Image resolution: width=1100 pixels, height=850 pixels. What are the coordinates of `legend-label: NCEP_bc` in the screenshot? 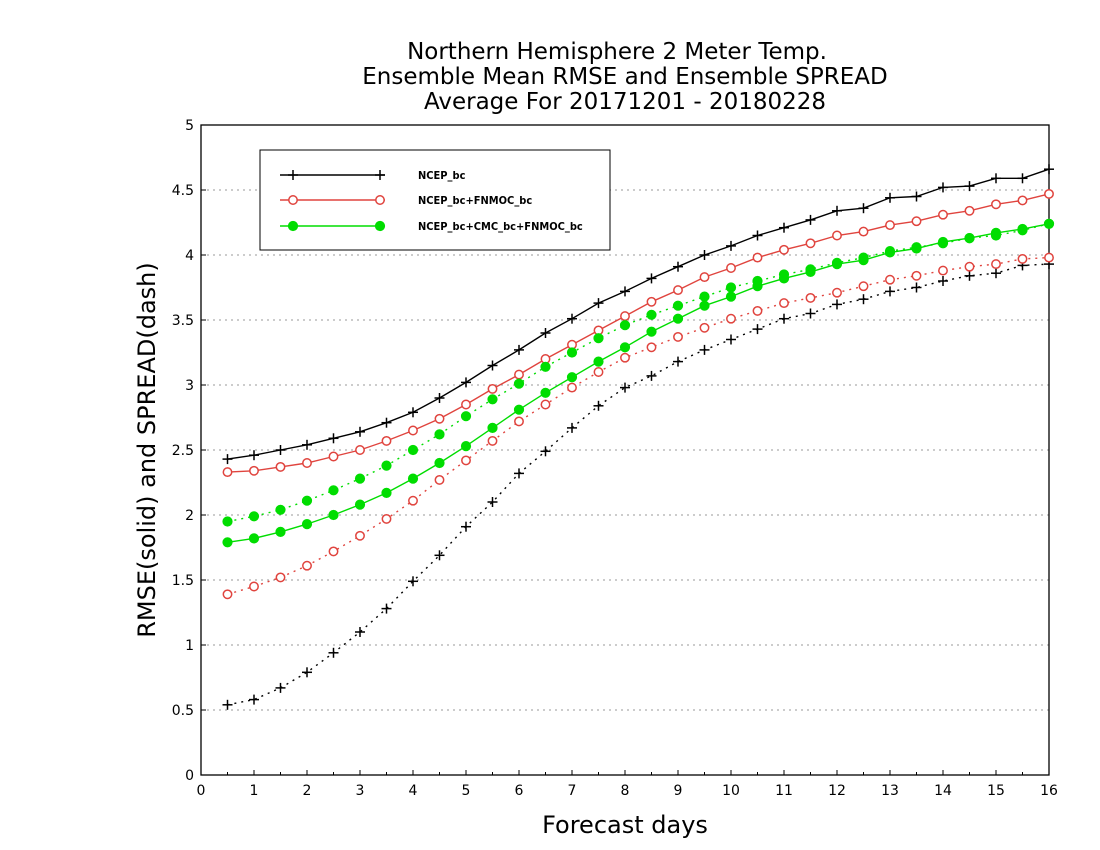 It's located at (442, 175).